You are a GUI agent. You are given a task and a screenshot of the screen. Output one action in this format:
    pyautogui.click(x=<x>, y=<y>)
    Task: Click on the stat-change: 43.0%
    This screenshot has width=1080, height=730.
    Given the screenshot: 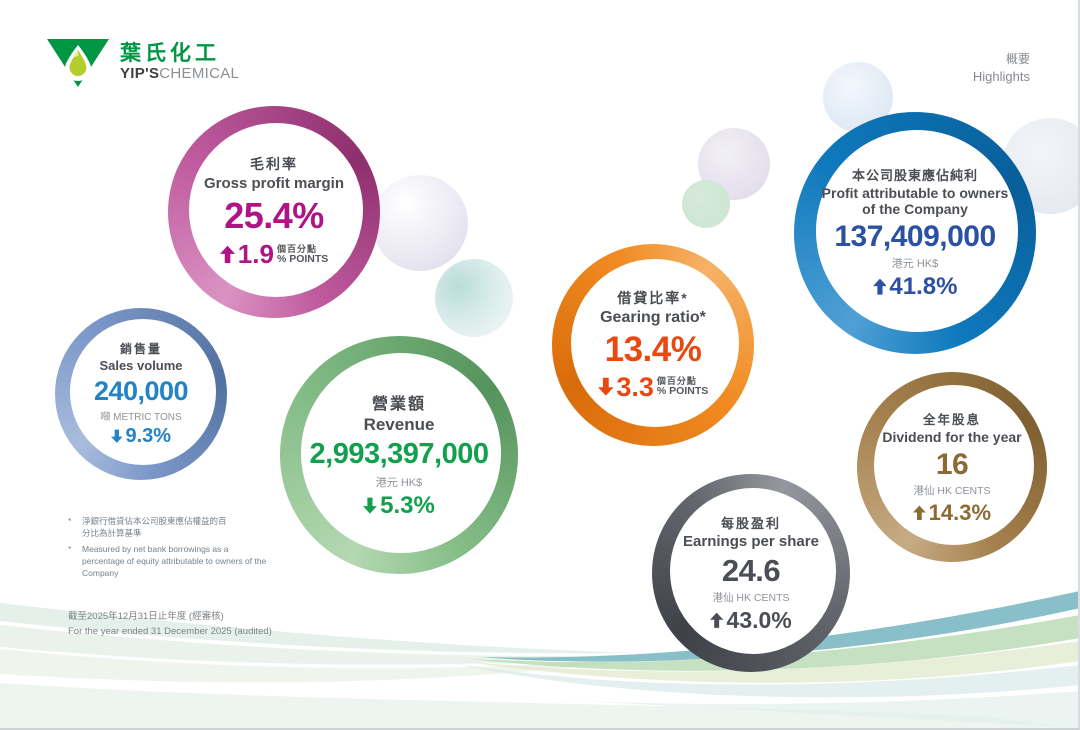 What is the action you would take?
    pyautogui.click(x=751, y=620)
    